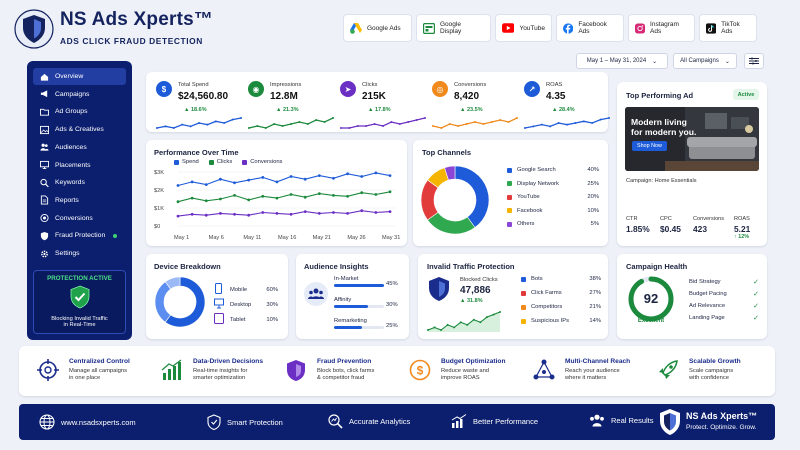 Image resolution: width=800 pixels, height=450 pixels. I want to click on performance-legend: Spend Clicks Conversions, so click(228, 162).